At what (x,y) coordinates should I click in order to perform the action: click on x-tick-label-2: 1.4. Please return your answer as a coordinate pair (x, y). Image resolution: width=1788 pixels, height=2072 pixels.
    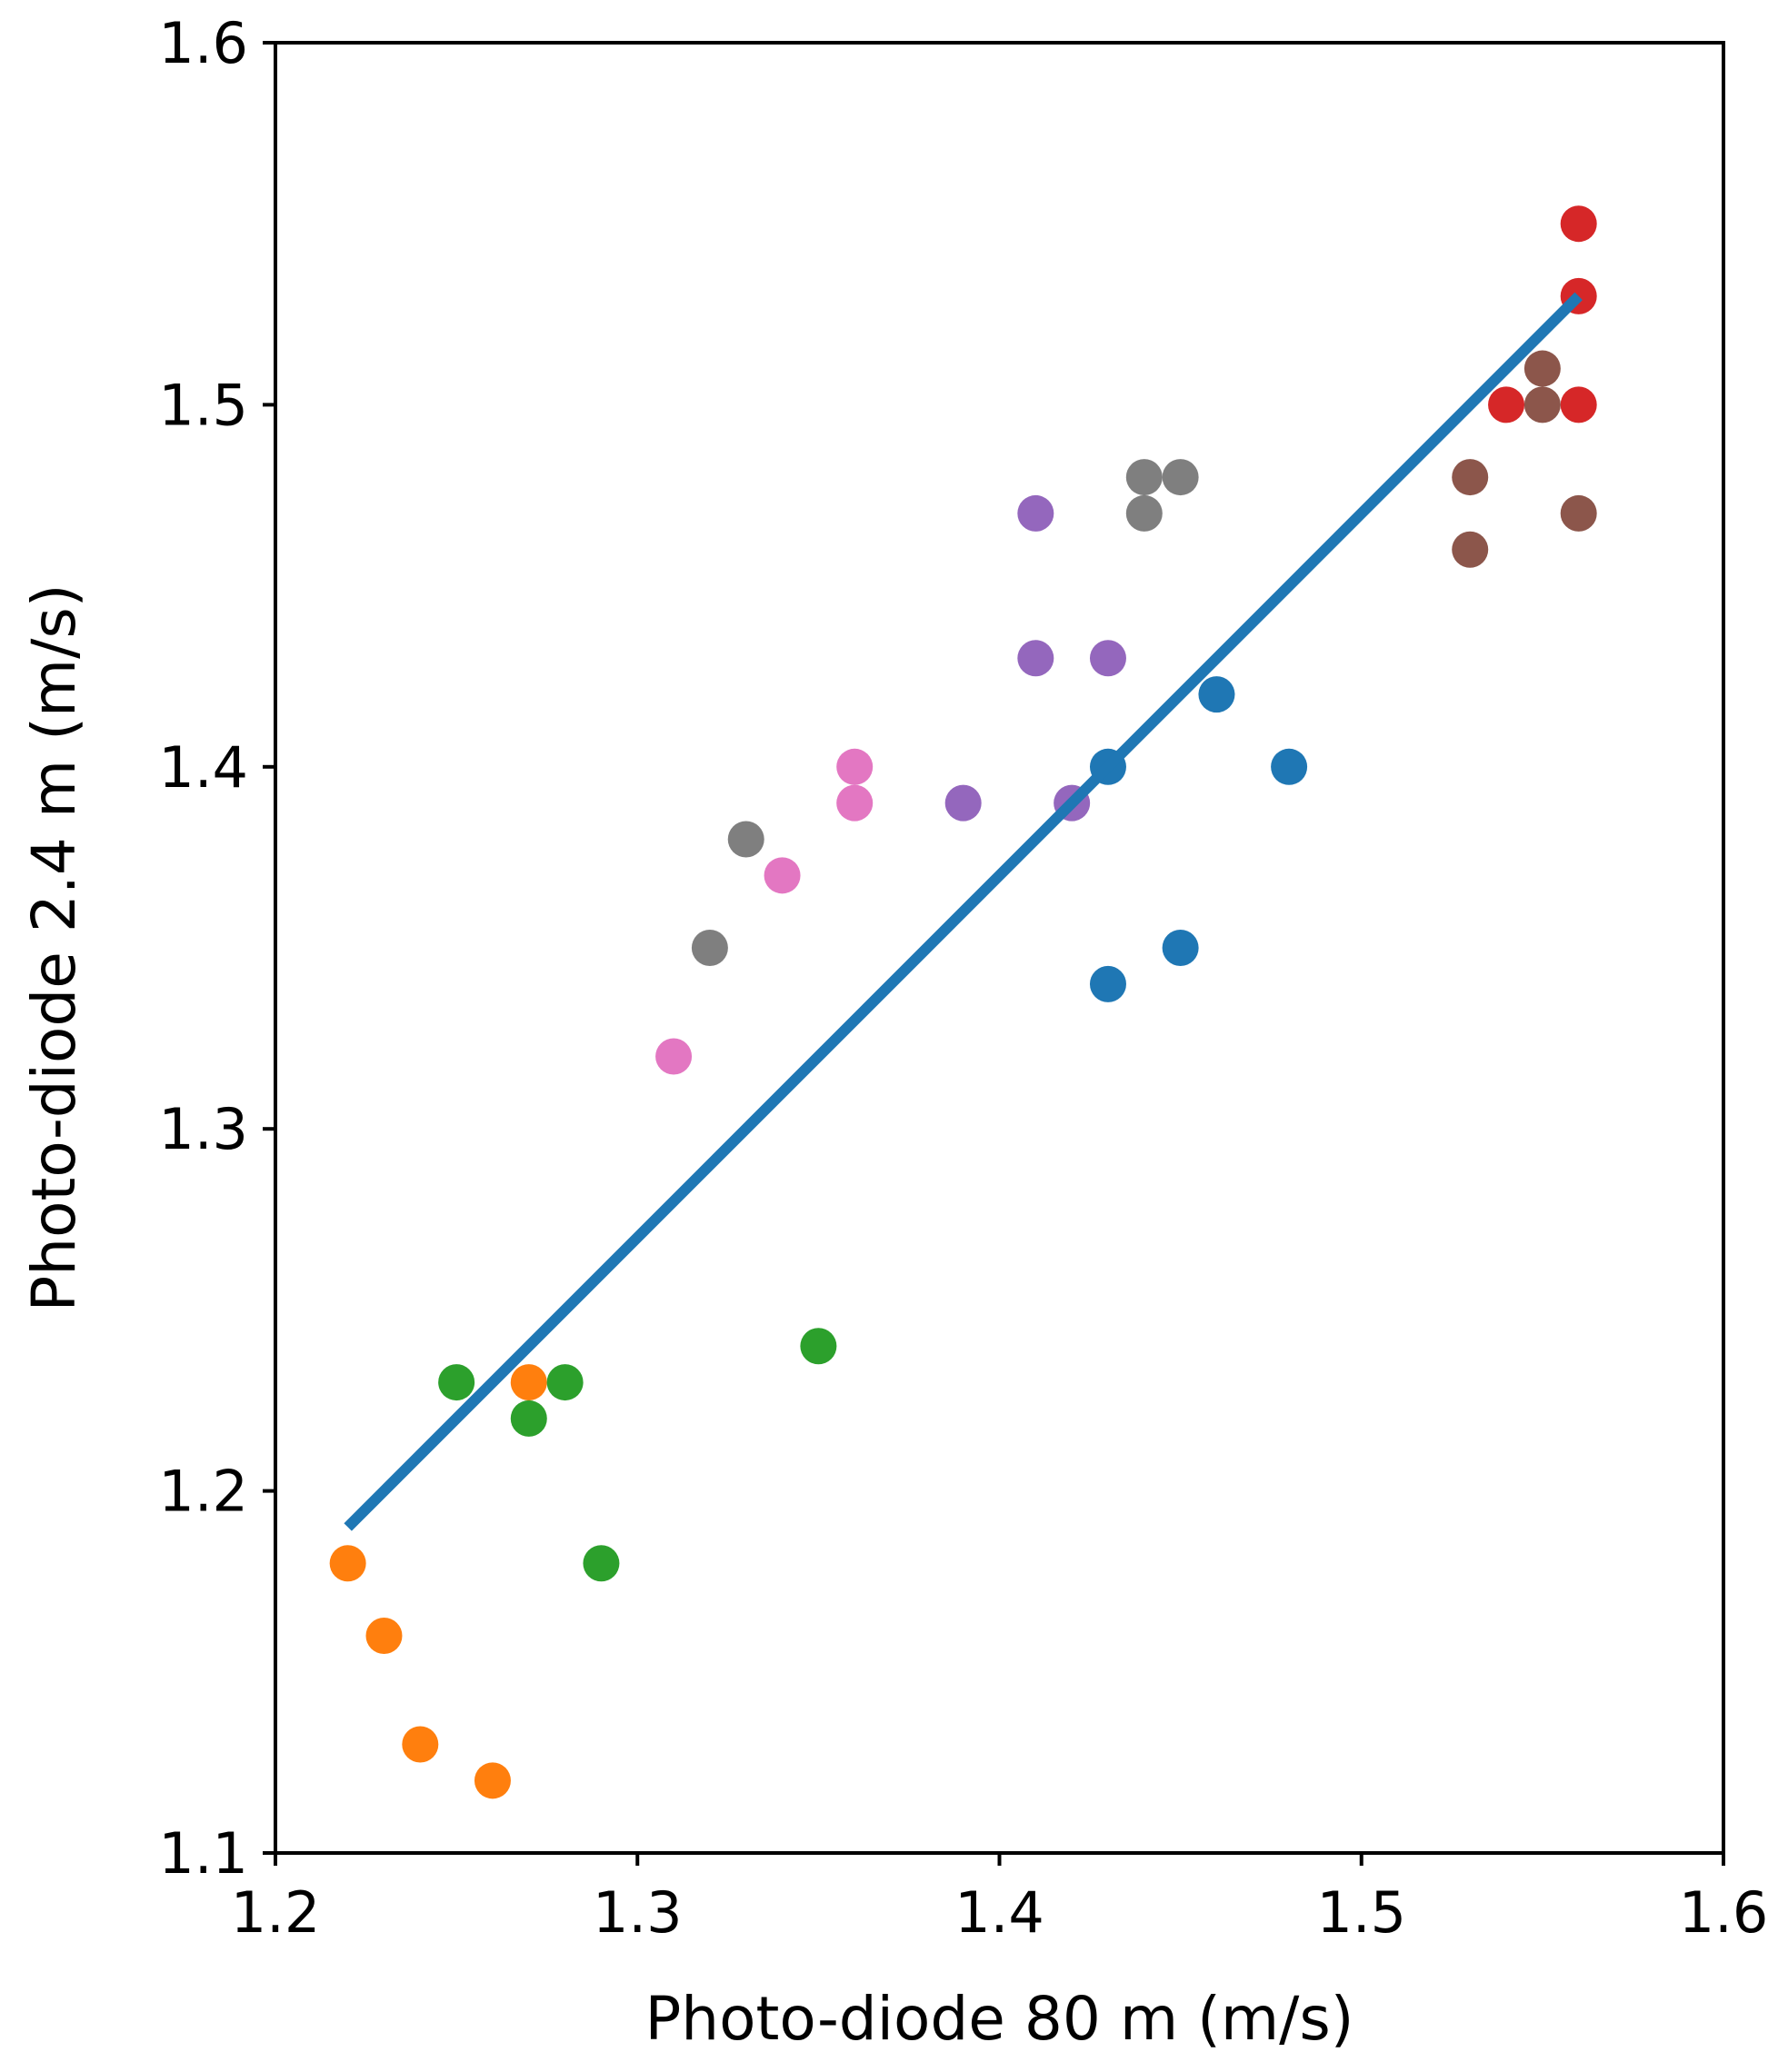
    Looking at the image, I should click on (999, 1913).